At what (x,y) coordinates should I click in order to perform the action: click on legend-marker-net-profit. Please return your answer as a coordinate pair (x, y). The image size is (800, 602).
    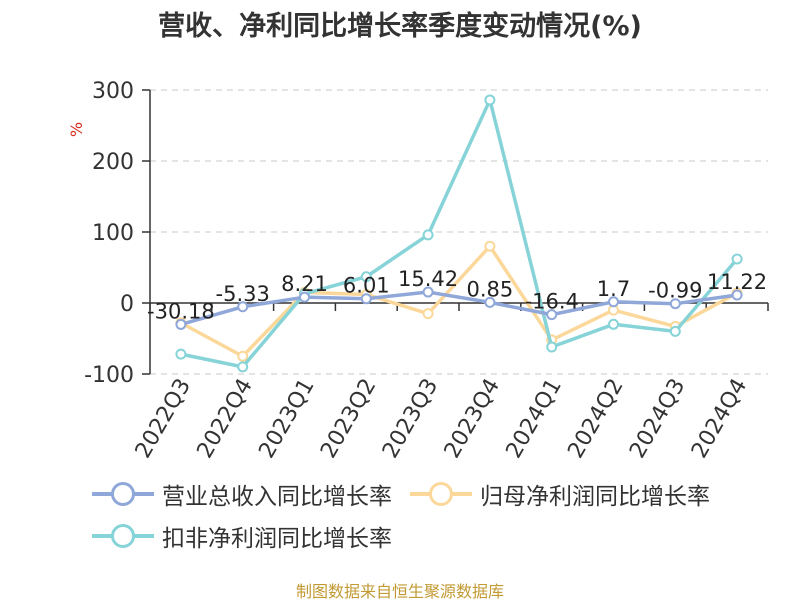
    Looking at the image, I should click on (441, 494).